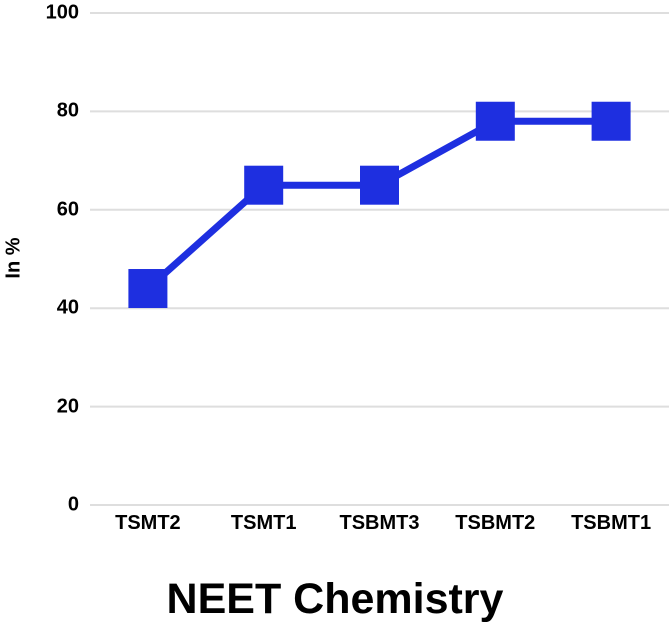 The height and width of the screenshot is (642, 670). I want to click on y-tick-label: 60, so click(67, 209).